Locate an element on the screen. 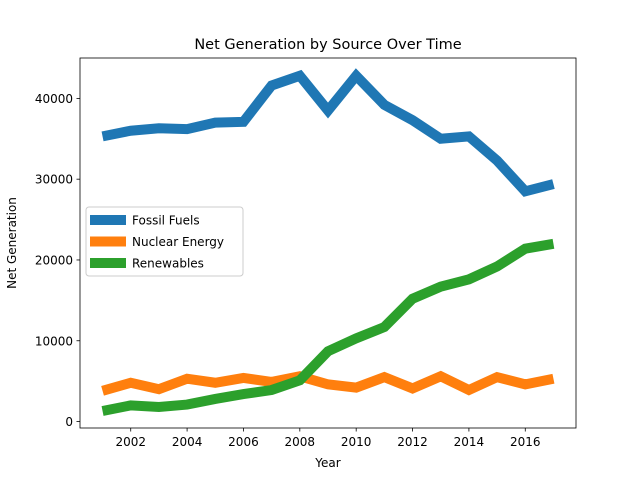 Image resolution: width=640 pixels, height=480 pixels. y-axis-label: Net Generation is located at coordinates (12, 243).